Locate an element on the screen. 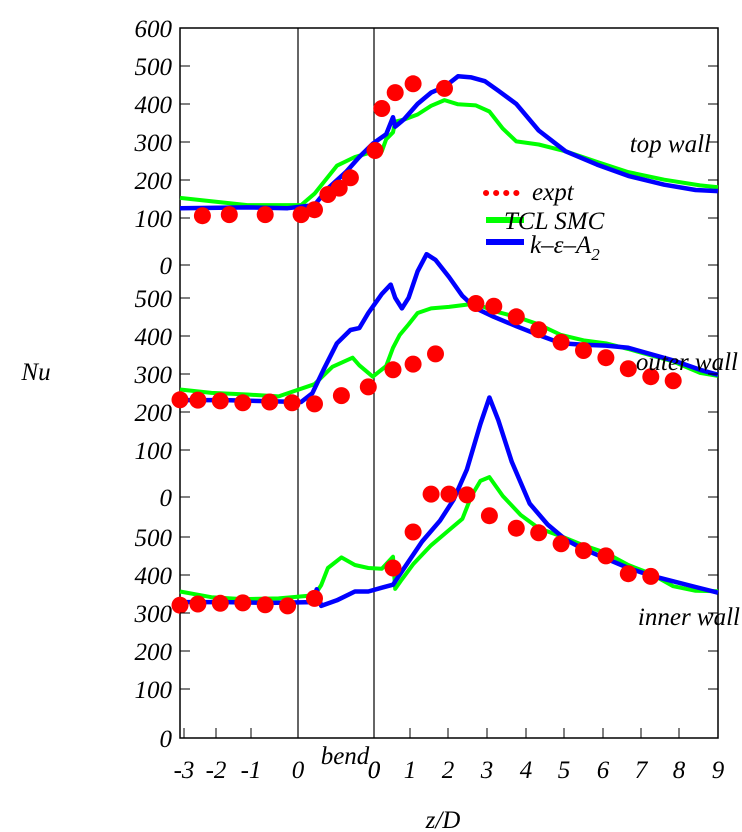  x-tick-label: 9 is located at coordinates (718, 770).